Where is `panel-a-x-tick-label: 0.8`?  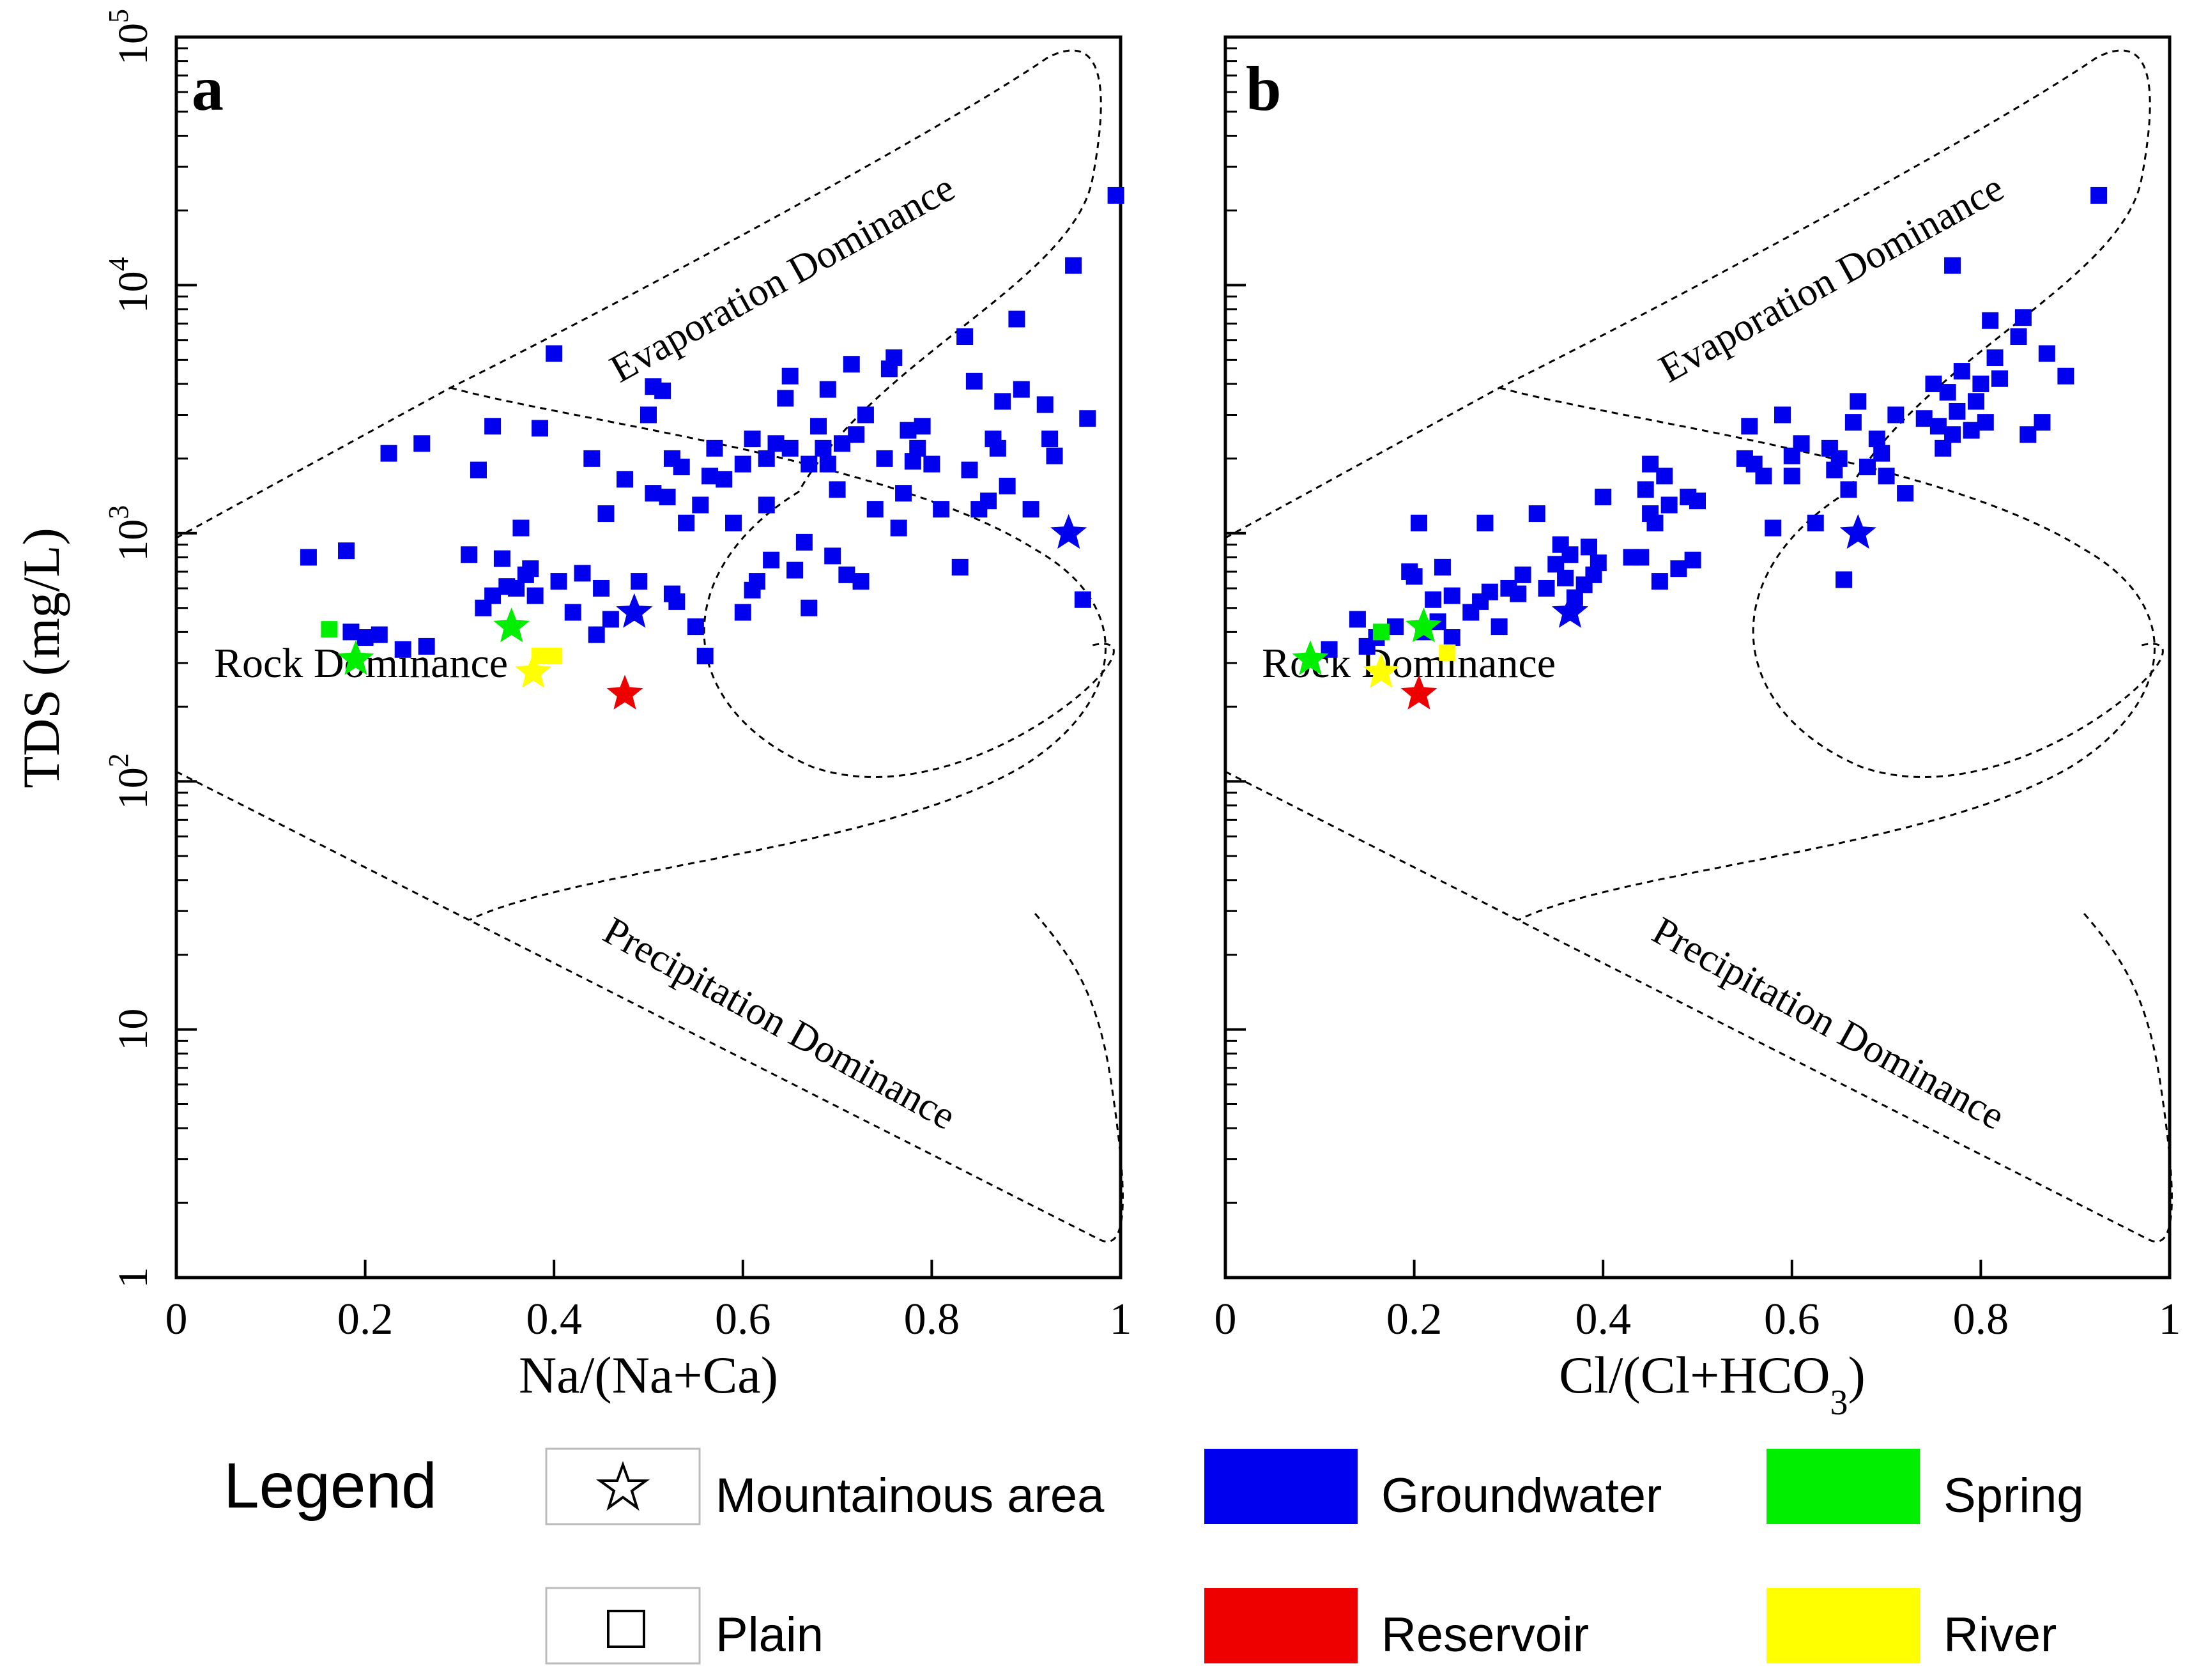
panel-a-x-tick-label: 0.8 is located at coordinates (932, 1320).